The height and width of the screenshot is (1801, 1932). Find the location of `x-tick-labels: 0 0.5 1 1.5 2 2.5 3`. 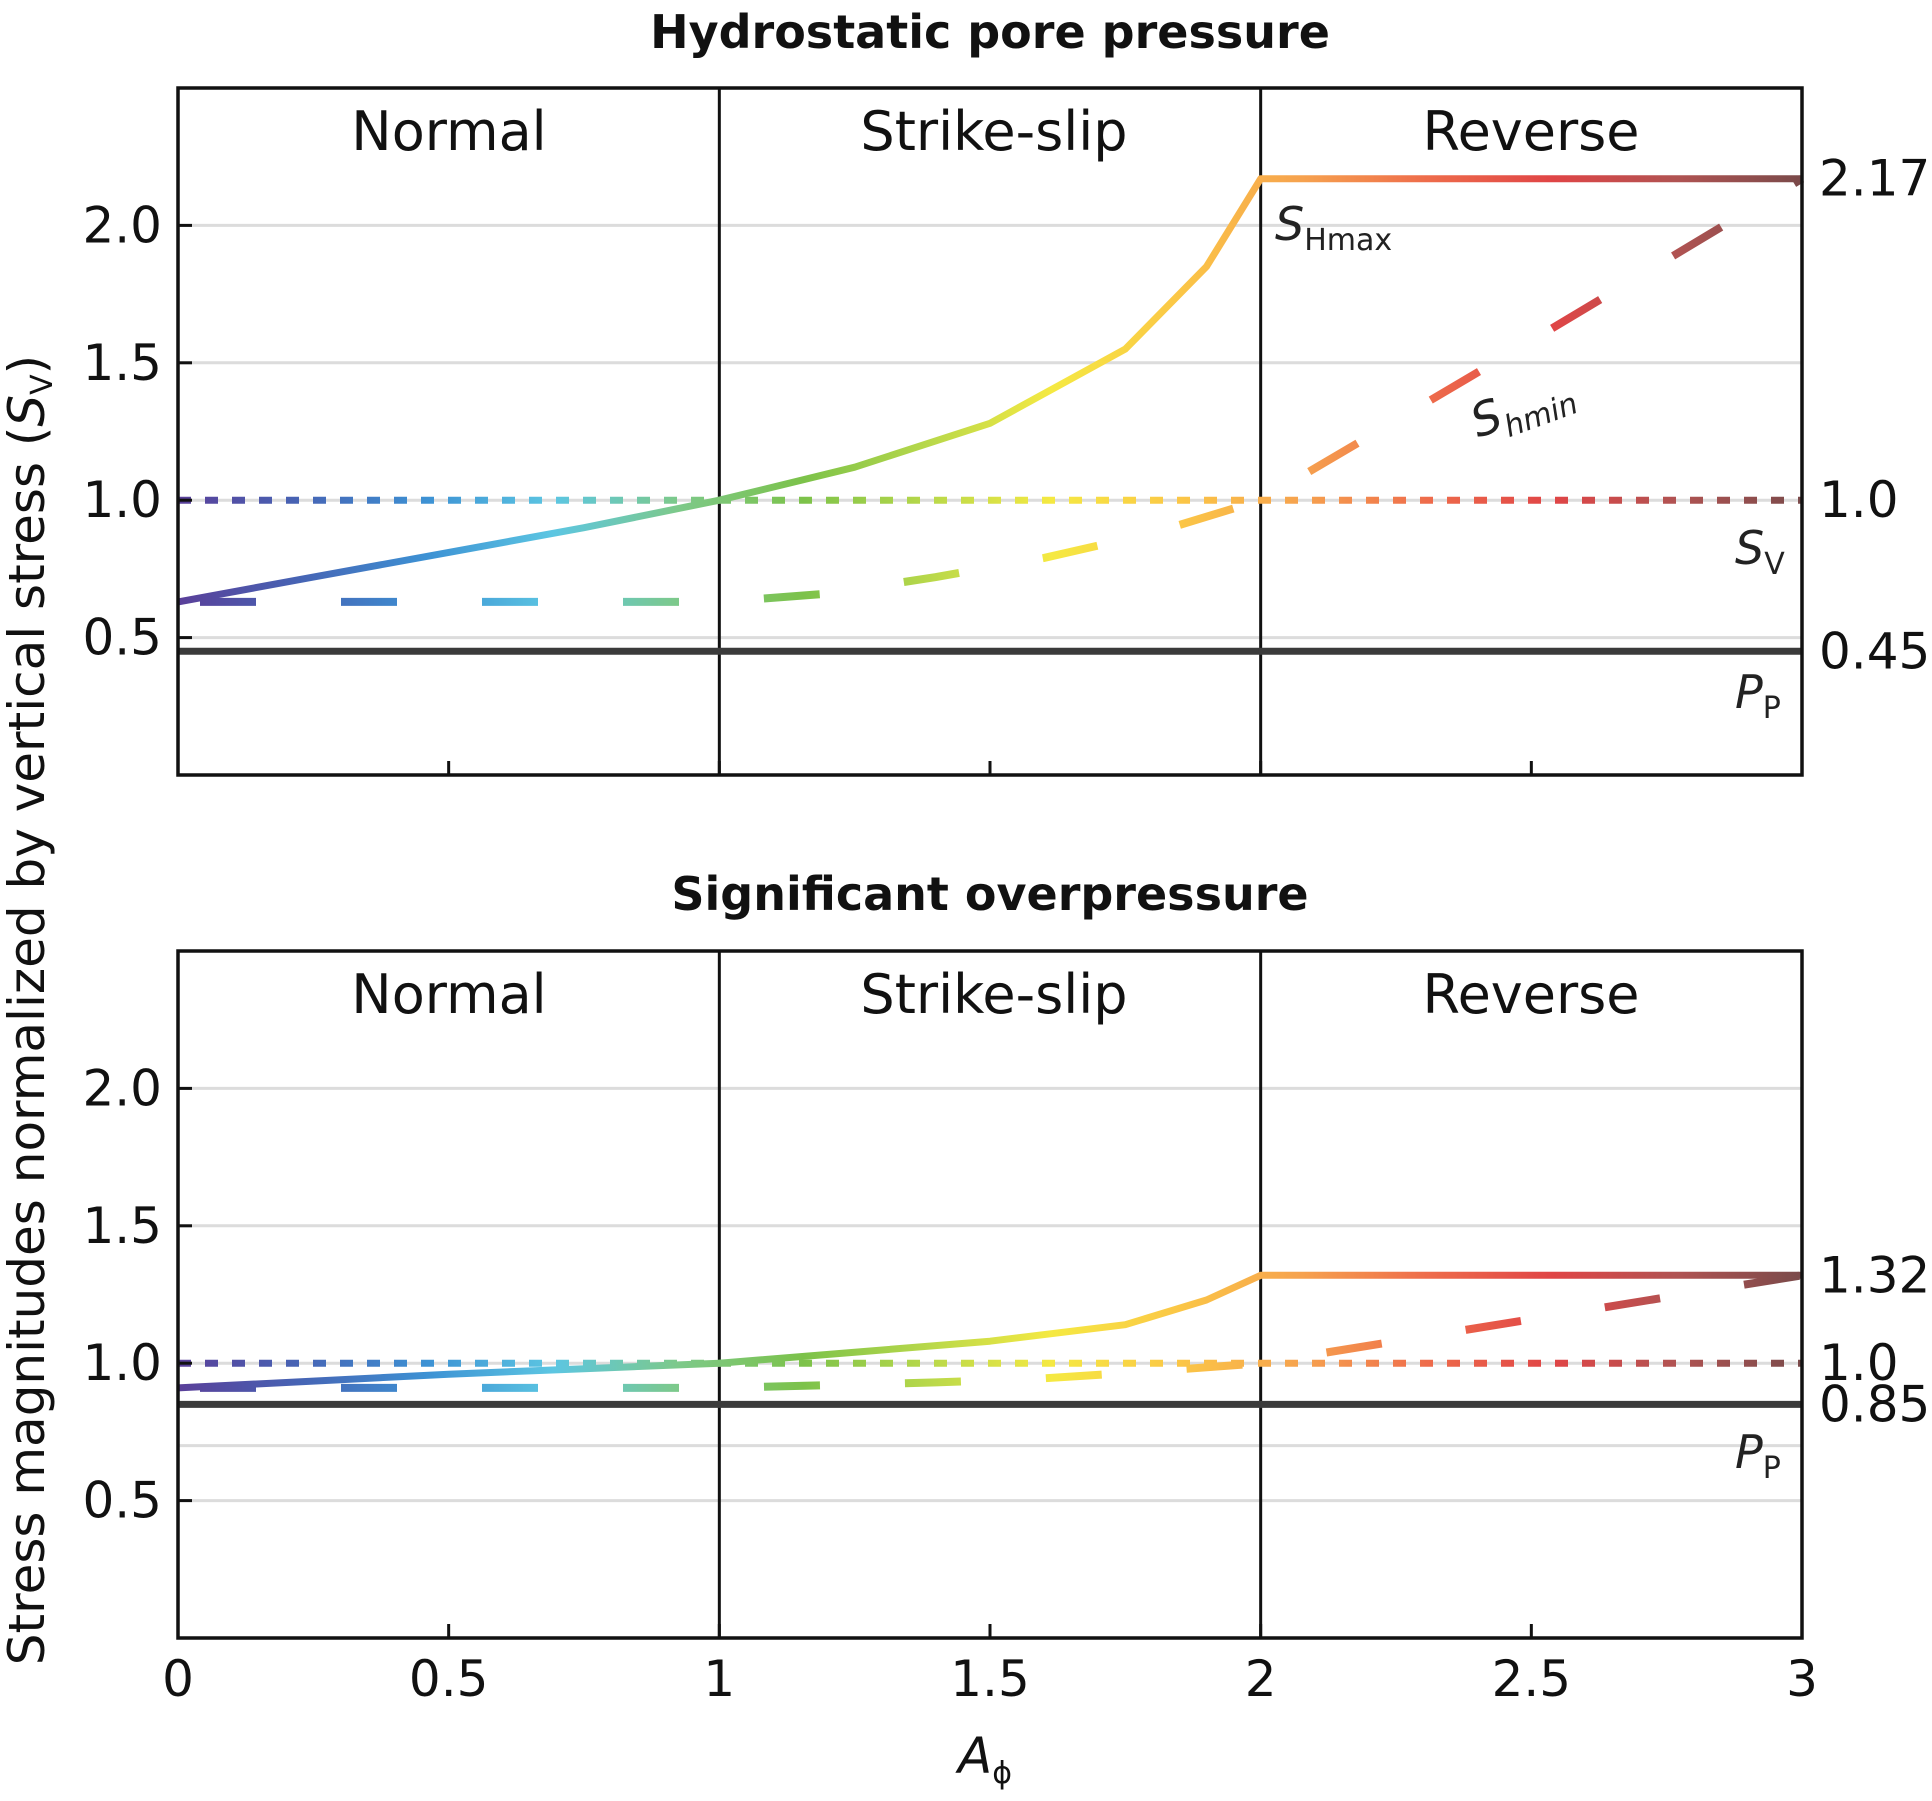

x-tick-labels: 0 0.5 1 1.5 2 2.5 3 is located at coordinates (990, 1679).